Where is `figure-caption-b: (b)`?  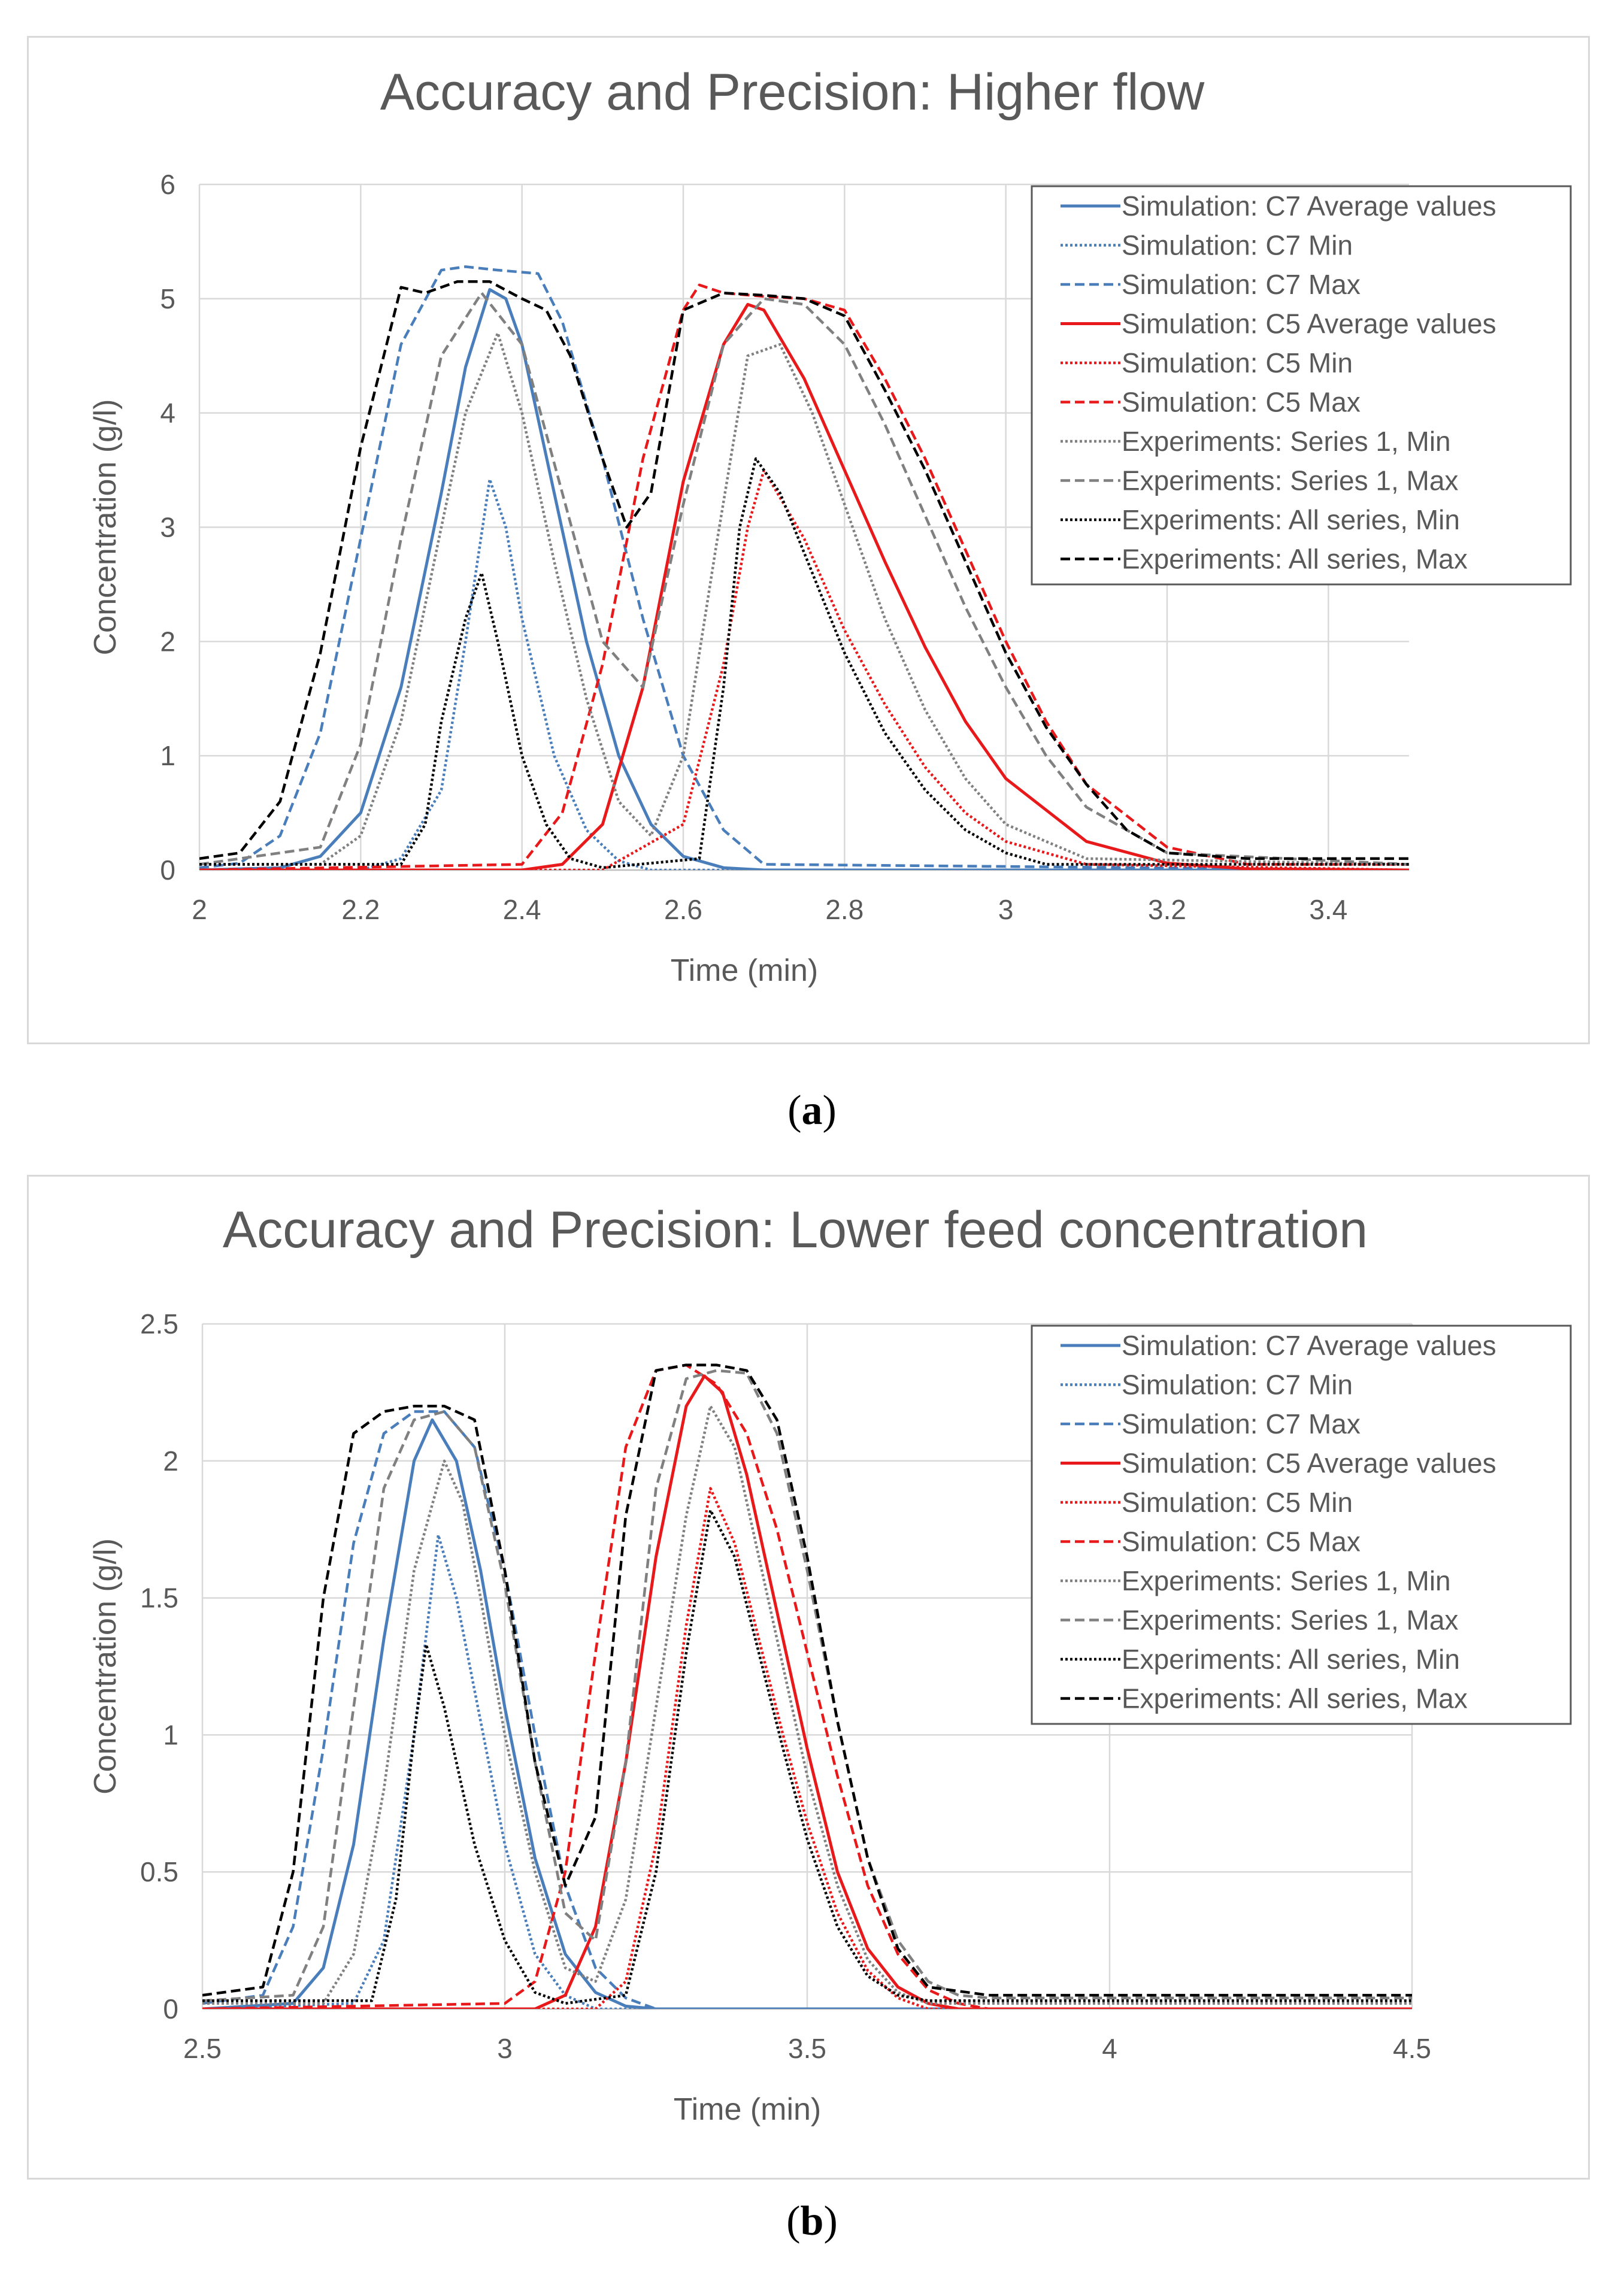
figure-caption-b: (b) is located at coordinates (812, 2221).